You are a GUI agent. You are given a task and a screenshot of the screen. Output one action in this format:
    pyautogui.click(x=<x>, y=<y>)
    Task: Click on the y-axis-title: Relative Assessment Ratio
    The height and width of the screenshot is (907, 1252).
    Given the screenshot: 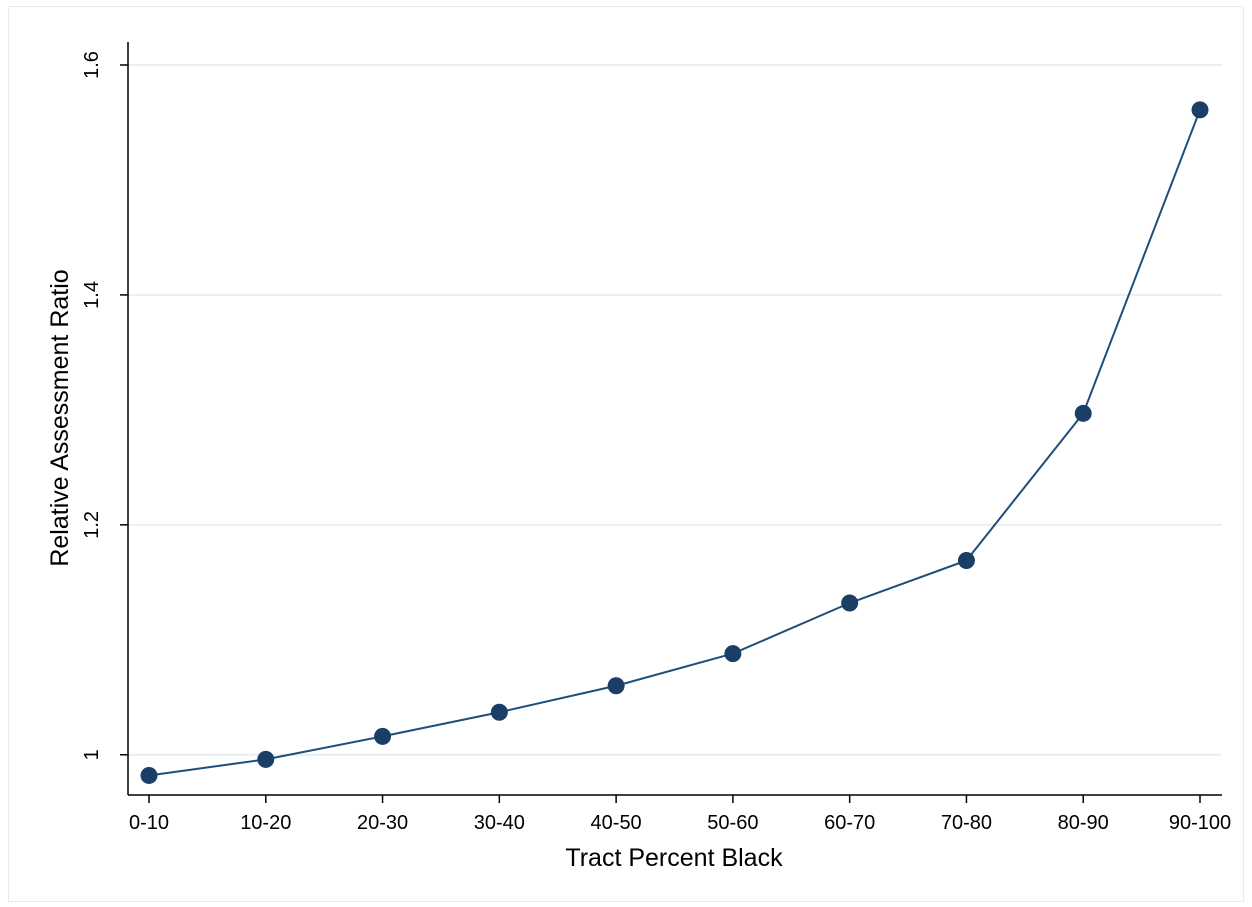 What is the action you would take?
    pyautogui.click(x=60, y=417)
    